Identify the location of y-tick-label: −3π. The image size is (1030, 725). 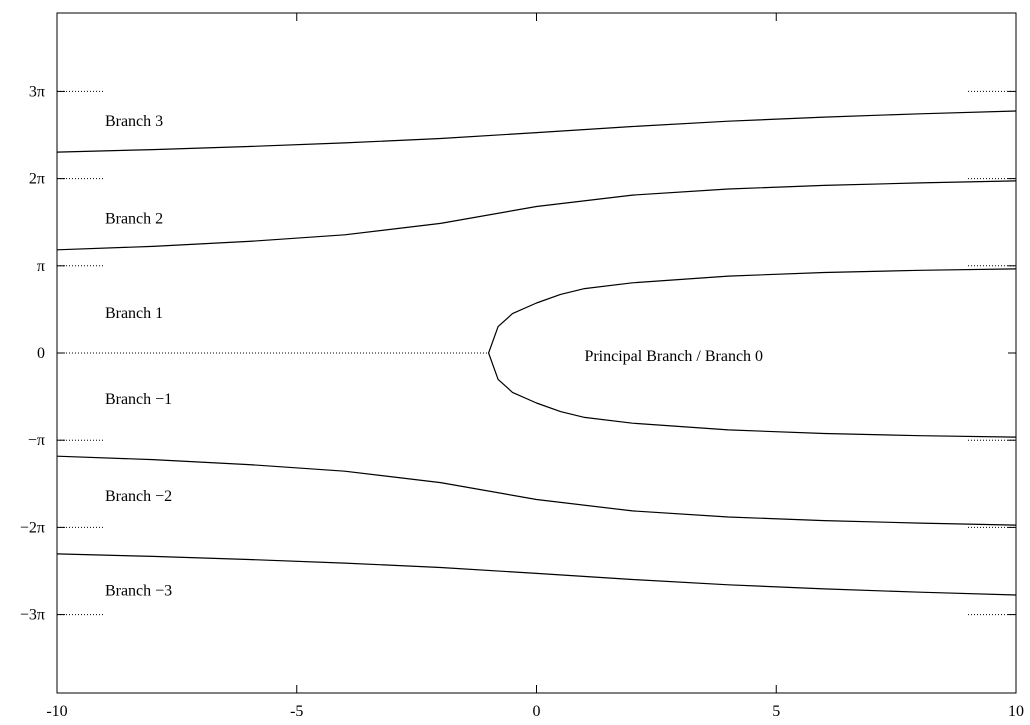
(32, 615).